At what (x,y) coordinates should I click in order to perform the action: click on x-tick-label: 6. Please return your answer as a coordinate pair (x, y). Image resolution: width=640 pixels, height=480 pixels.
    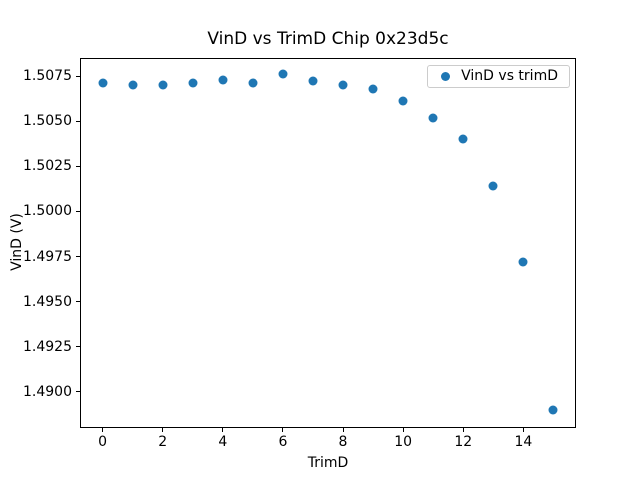
    Looking at the image, I should click on (283, 442).